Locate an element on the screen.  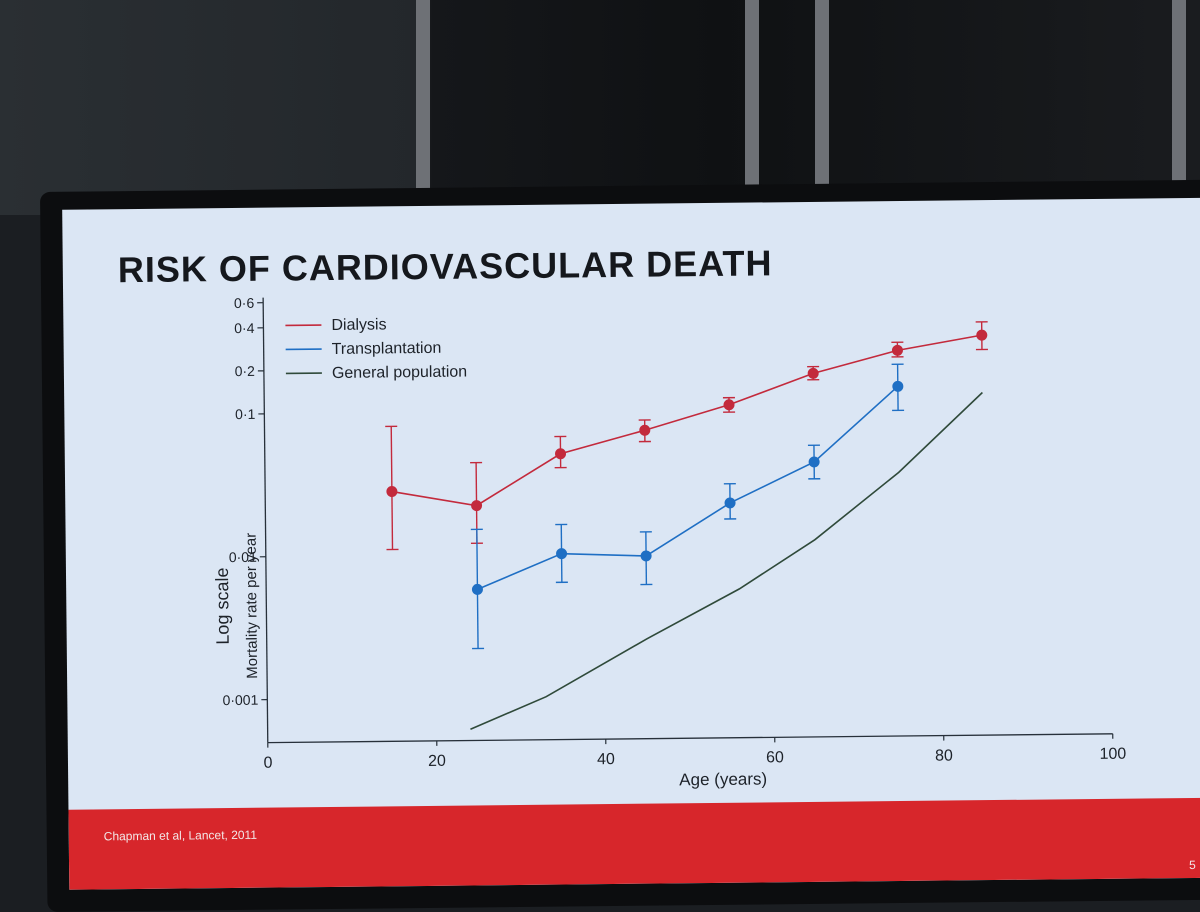
y-tick-label: 0·2 is located at coordinates (245, 371).